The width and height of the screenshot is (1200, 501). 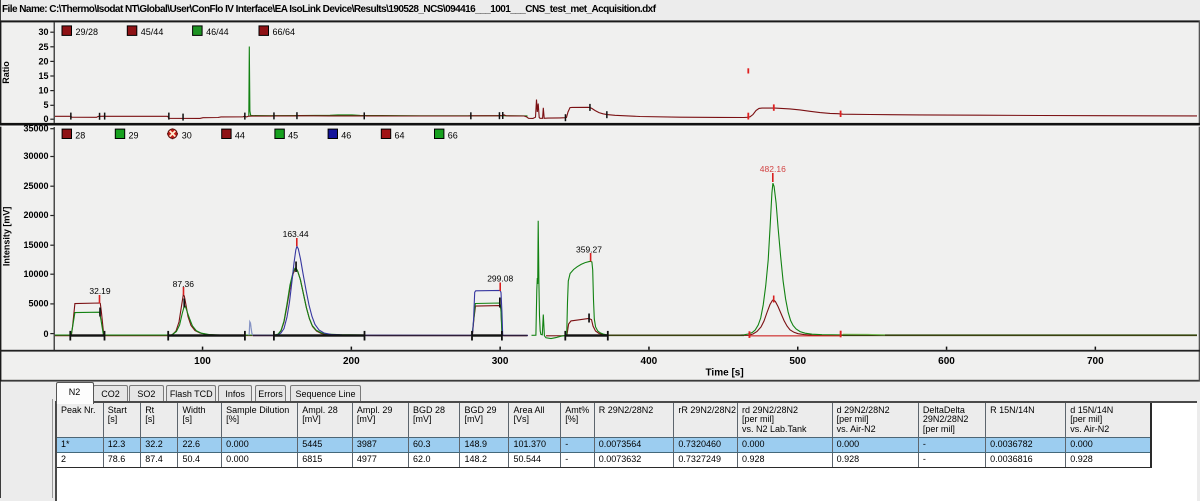 What do you see at coordinates (500, 361) in the screenshot?
I see `svg-text: 300` at bounding box center [500, 361].